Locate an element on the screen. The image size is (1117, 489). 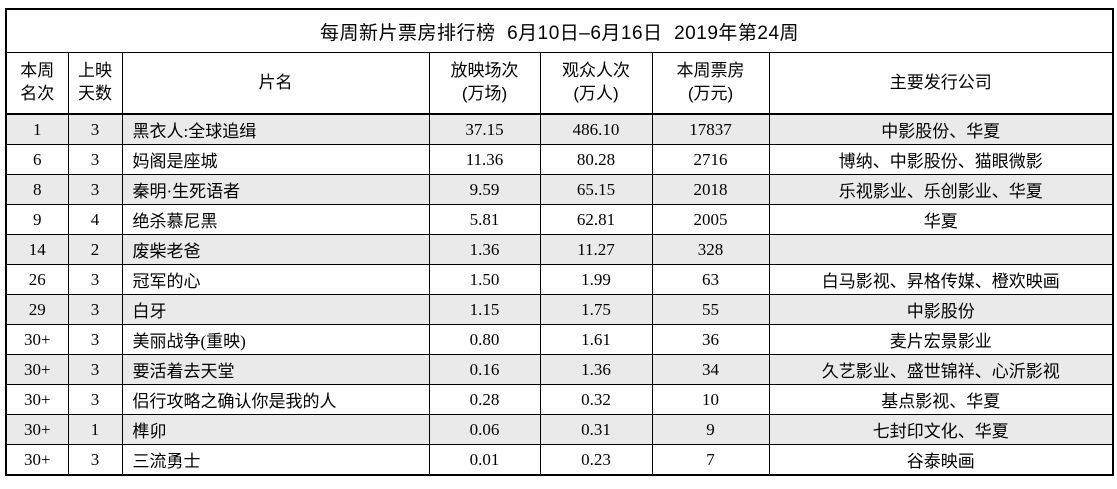
table-row: 30+ 3 美丽战争(重映) 0.80 1.61 36 麦片宏景影业 is located at coordinates (559, 339).